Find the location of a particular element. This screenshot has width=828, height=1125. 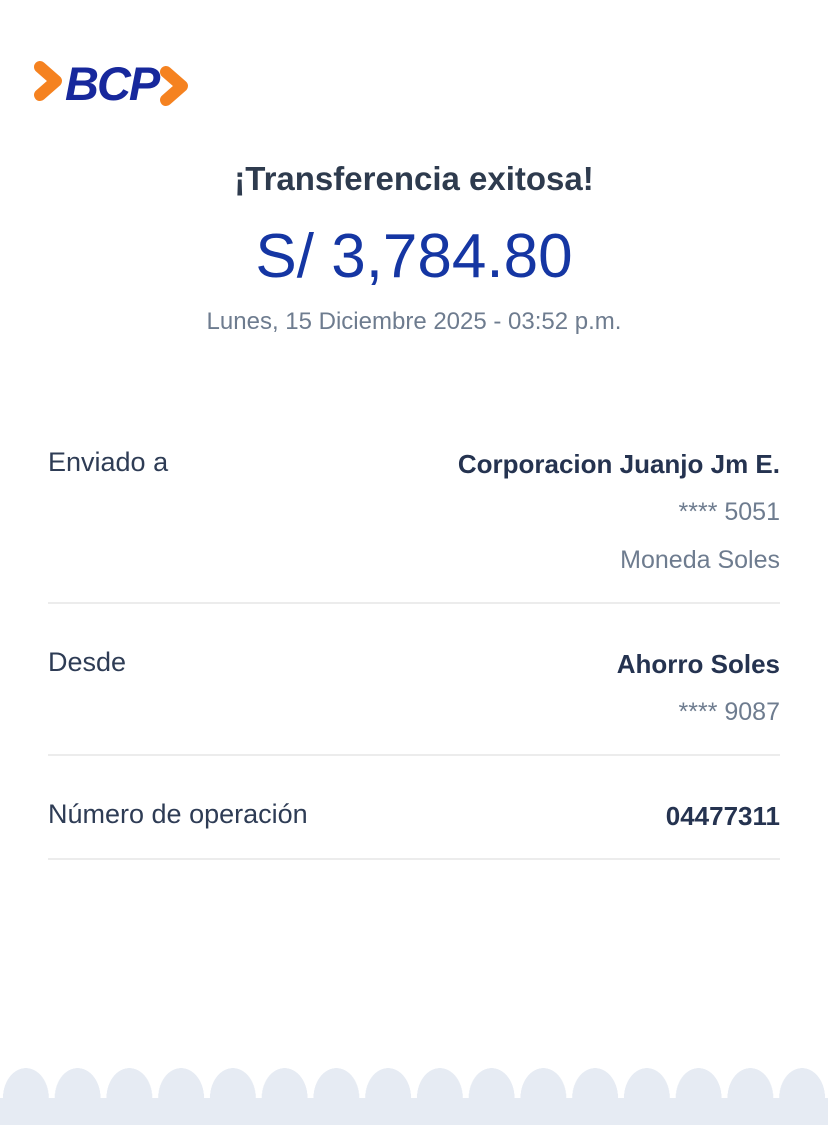

operation-number: 04477311 is located at coordinates (722, 816).